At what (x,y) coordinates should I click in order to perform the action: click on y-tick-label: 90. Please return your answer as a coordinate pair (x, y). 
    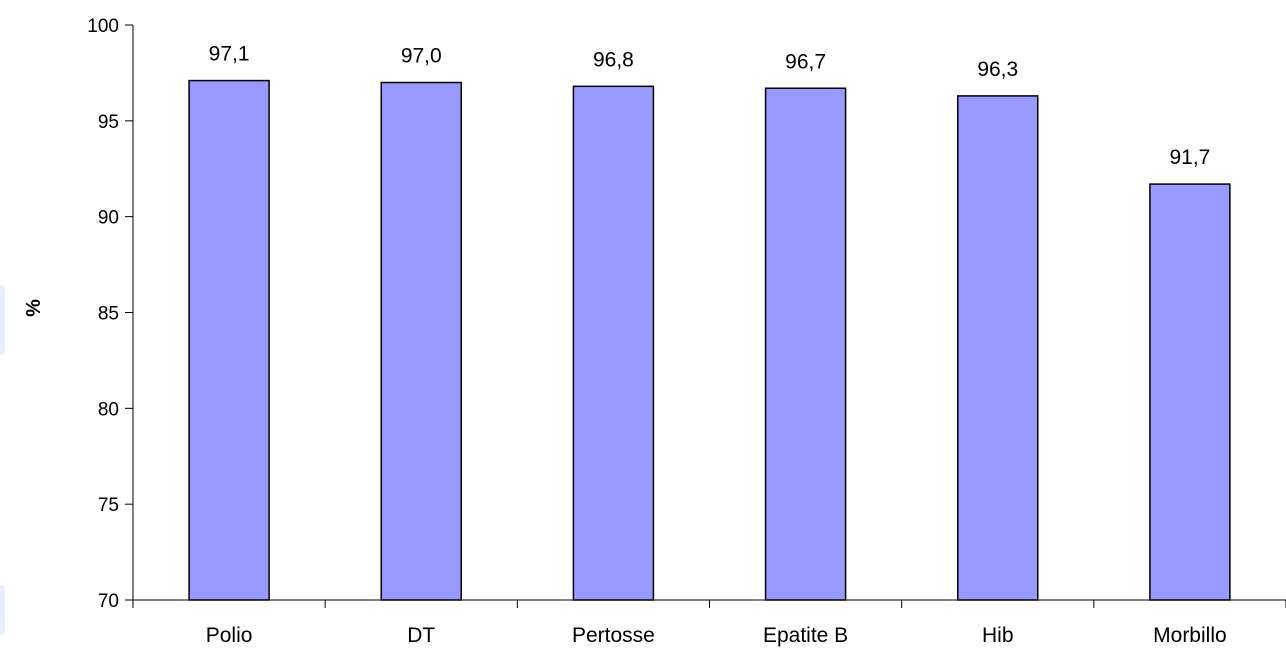
    Looking at the image, I should click on (108, 218).